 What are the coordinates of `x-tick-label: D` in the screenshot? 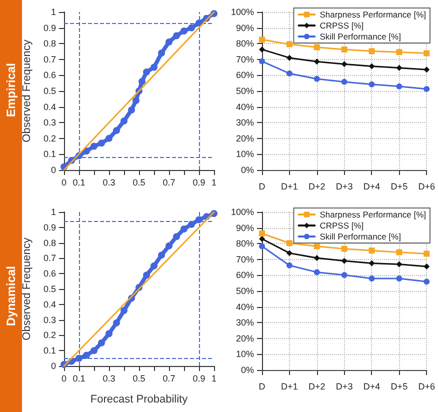 It's located at (262, 187).